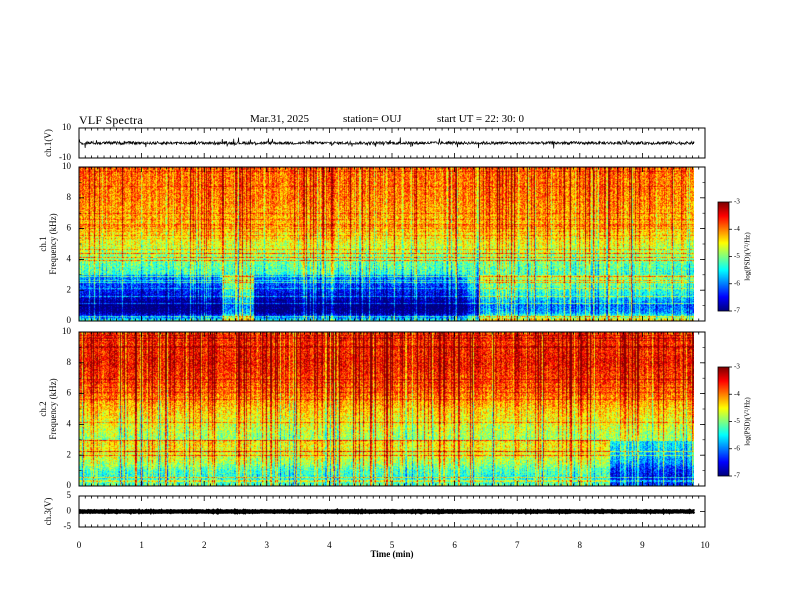 This screenshot has width=792, height=612. I want to click on colorbar-ch2-image, so click(723, 421).